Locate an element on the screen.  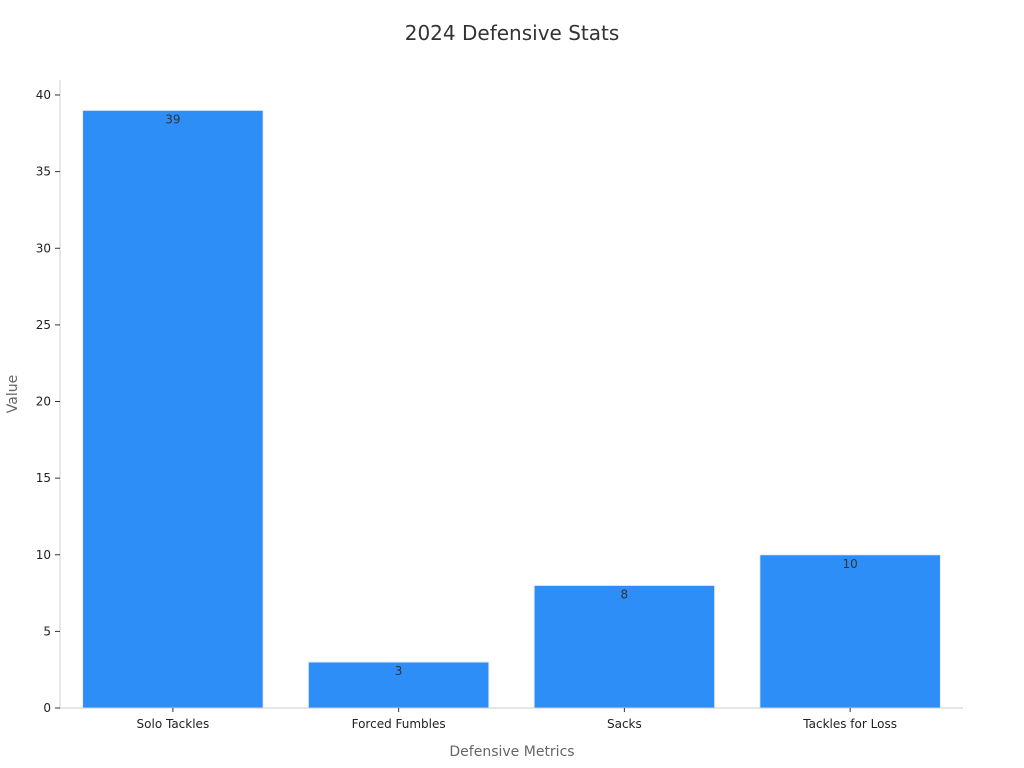
y-ticks: 0 5 10 15 20 25 30 35 40 is located at coordinates (48, 401).